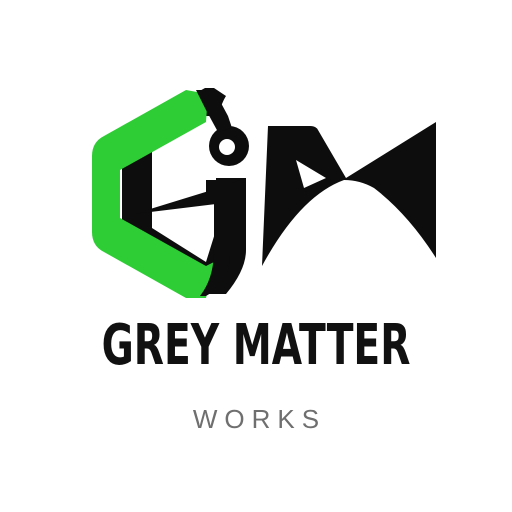  I want to click on brand-name: GREY MATTER, so click(256, 345).